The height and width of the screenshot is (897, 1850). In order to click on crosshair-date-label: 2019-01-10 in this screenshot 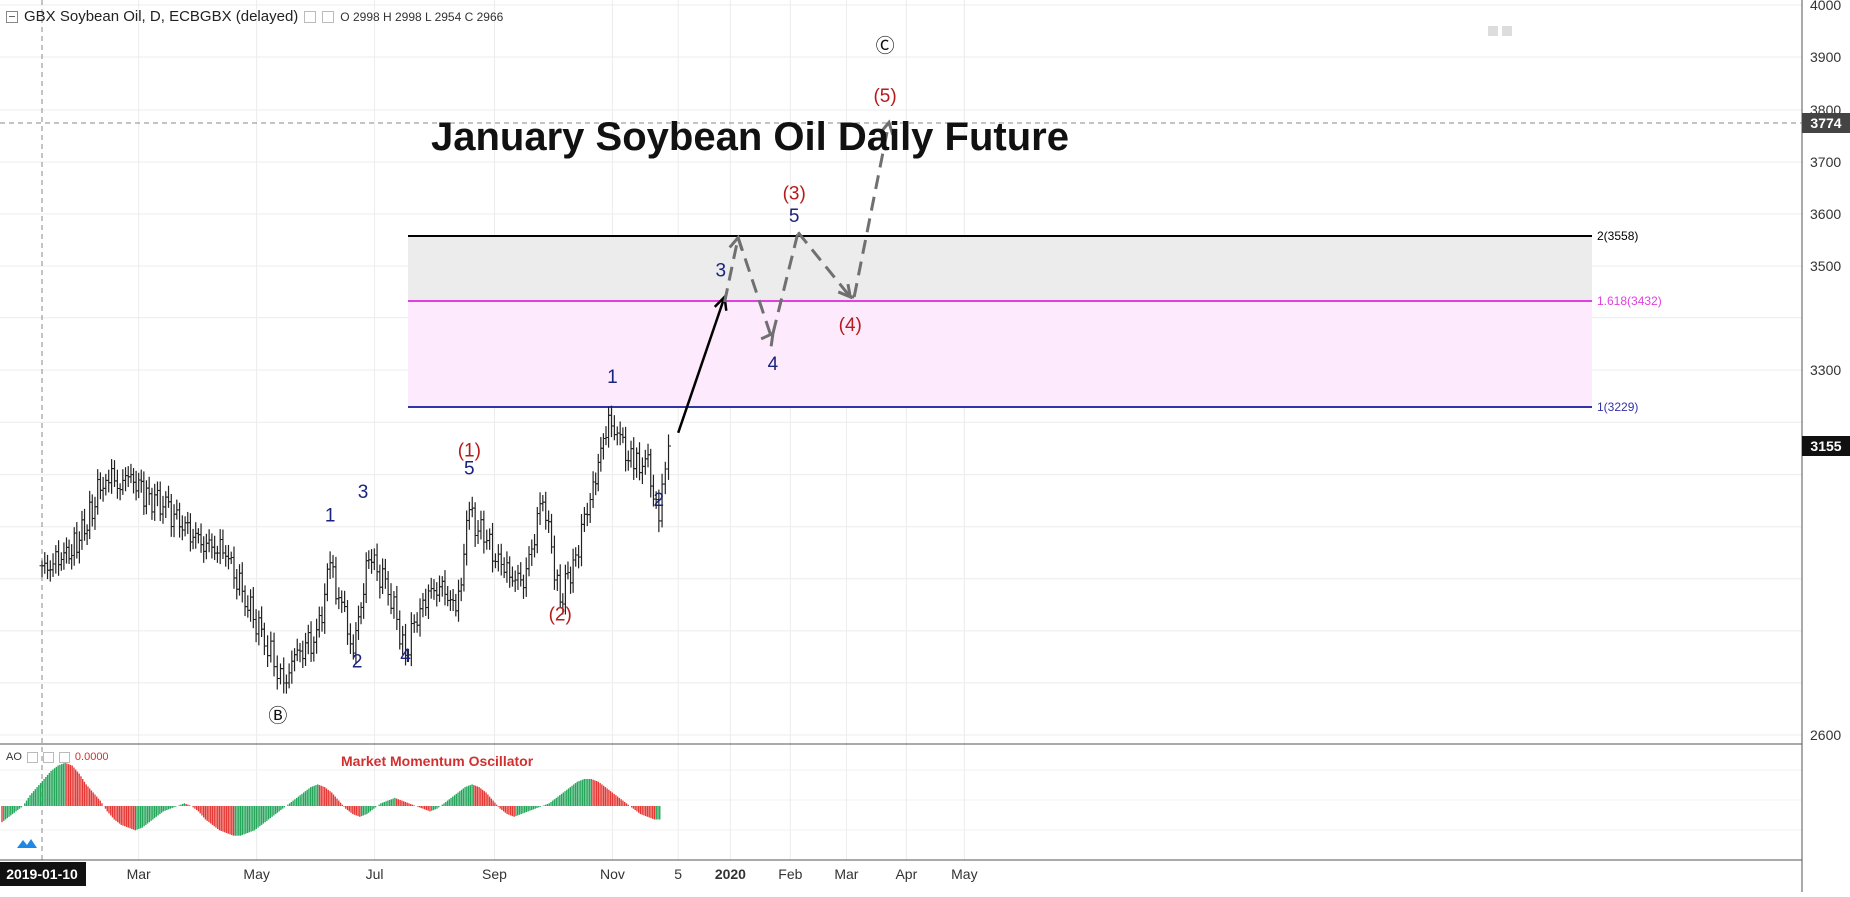, I will do `click(42, 874)`.